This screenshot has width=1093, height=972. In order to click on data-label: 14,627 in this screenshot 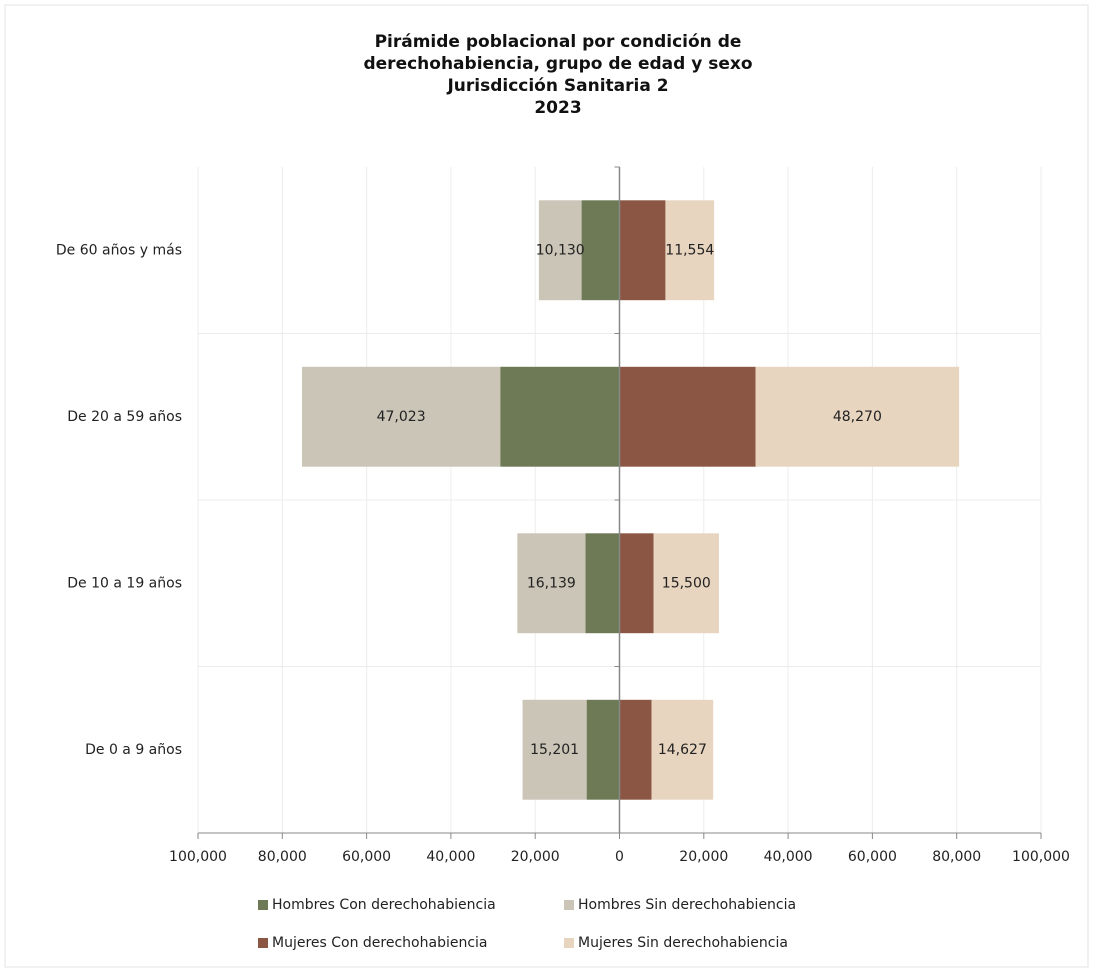, I will do `click(682, 750)`.